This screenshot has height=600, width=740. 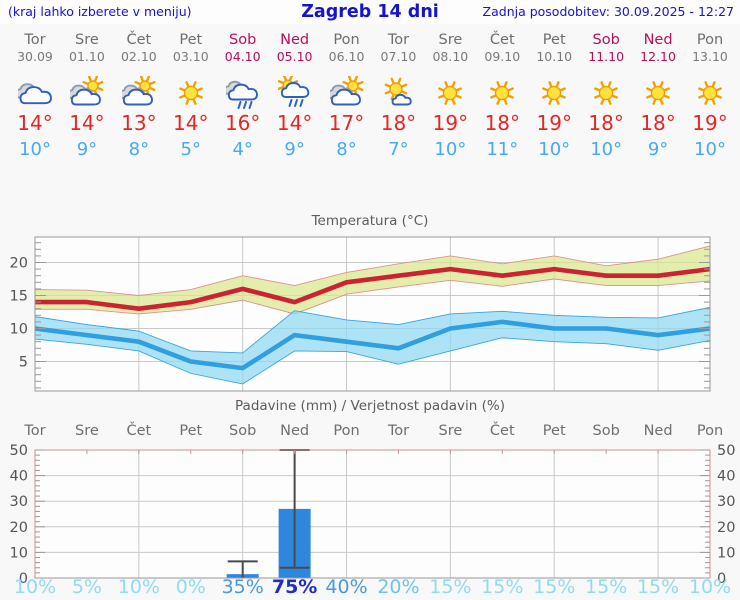 What do you see at coordinates (243, 40) in the screenshot?
I see `day-name: Sob` at bounding box center [243, 40].